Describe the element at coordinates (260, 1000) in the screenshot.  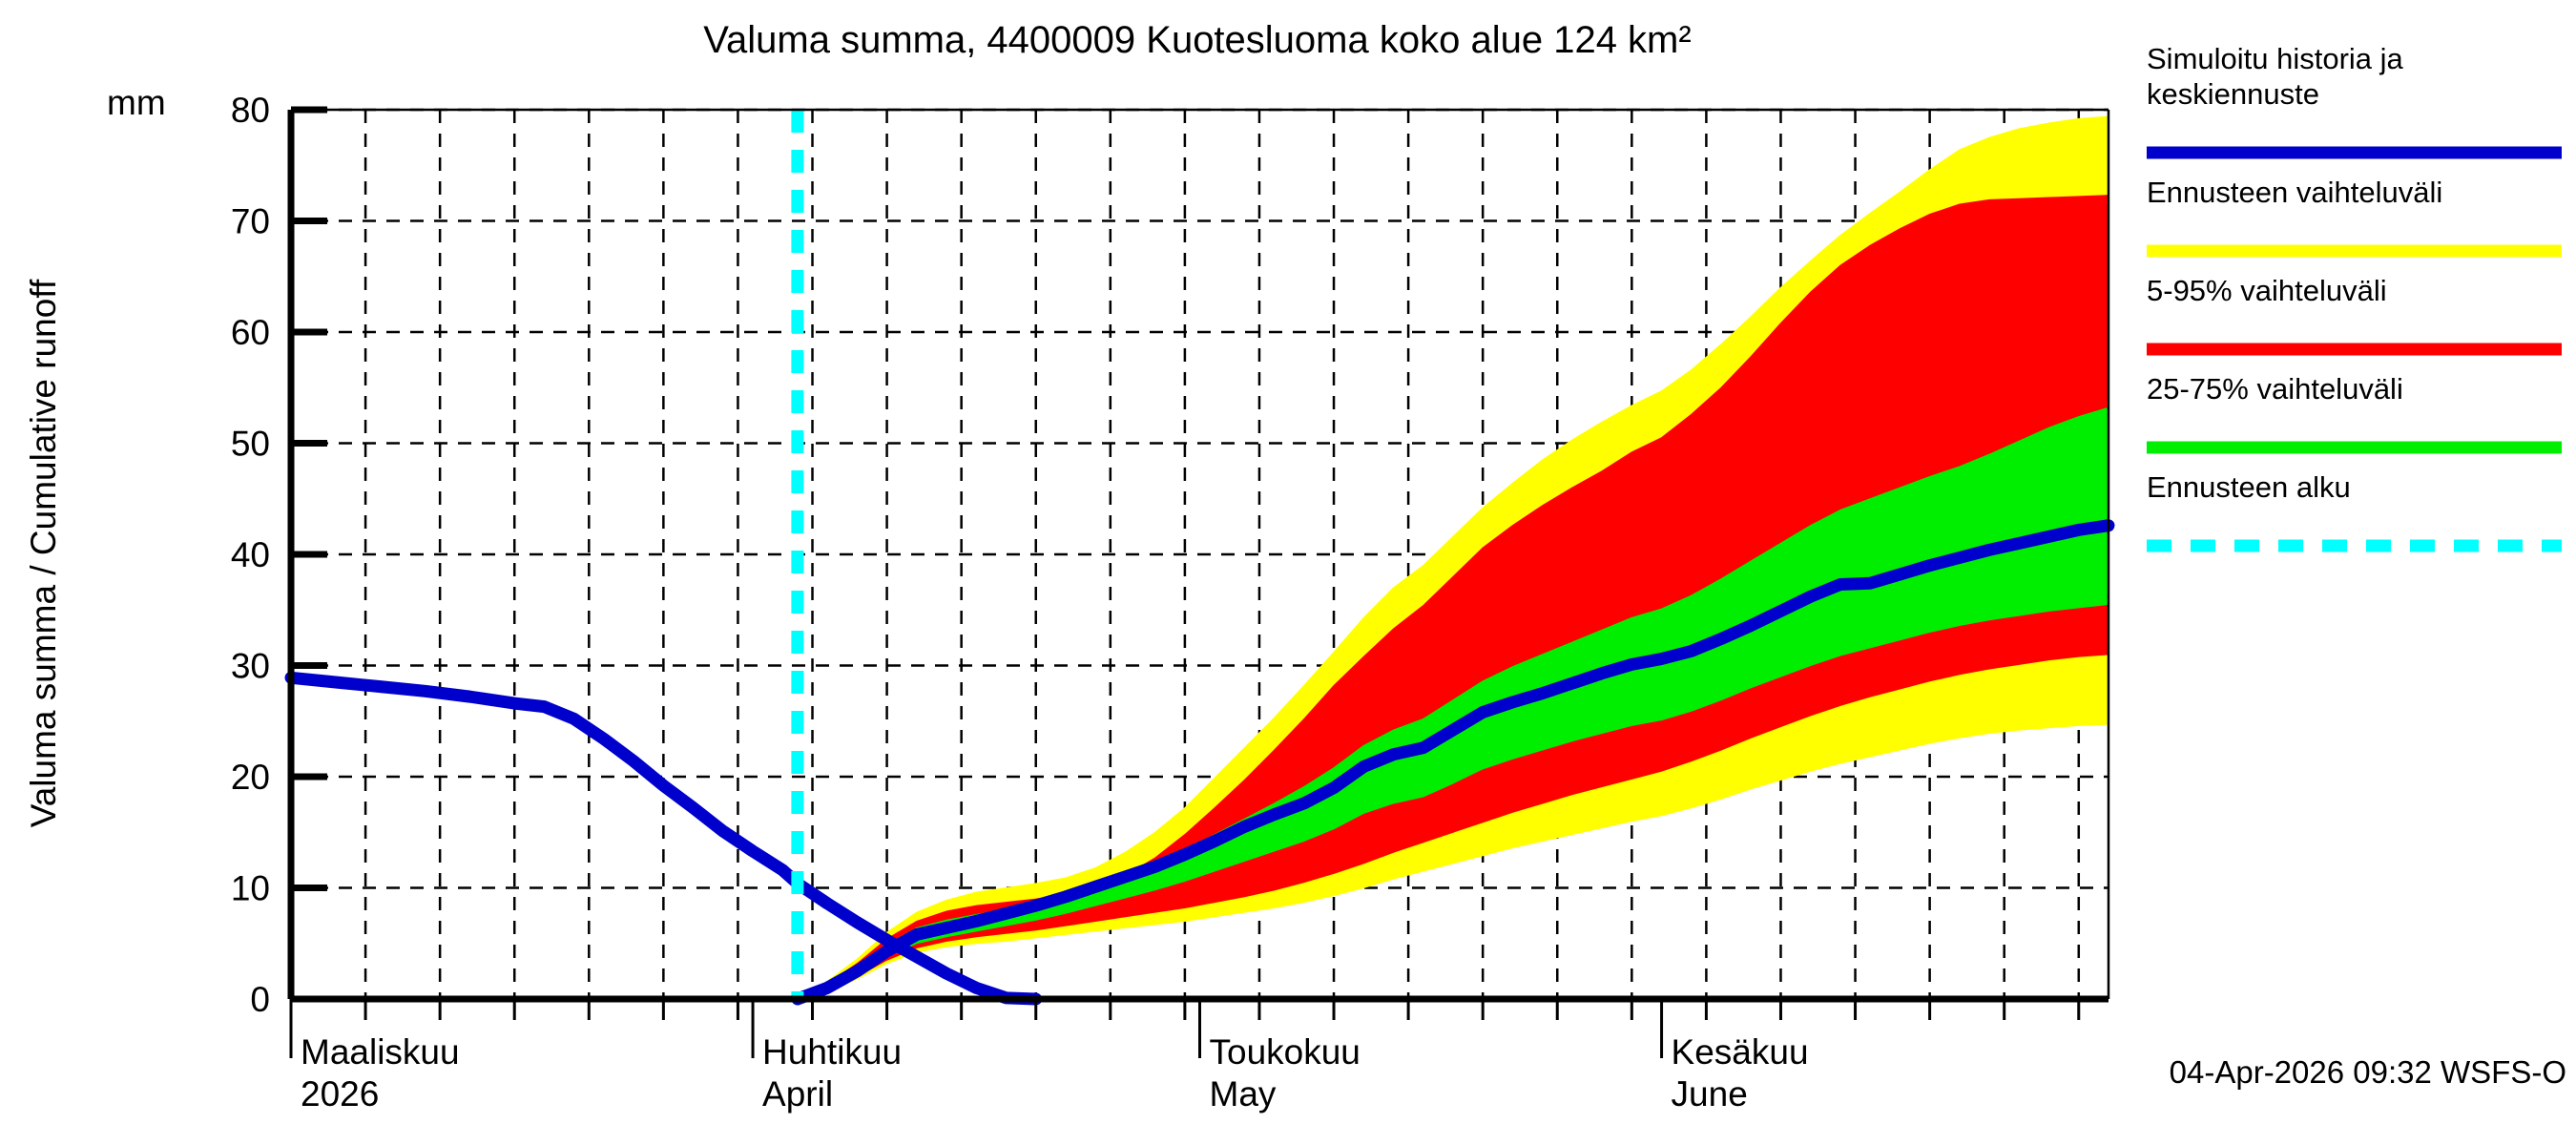
I see `y-tick-label: 0` at that location.